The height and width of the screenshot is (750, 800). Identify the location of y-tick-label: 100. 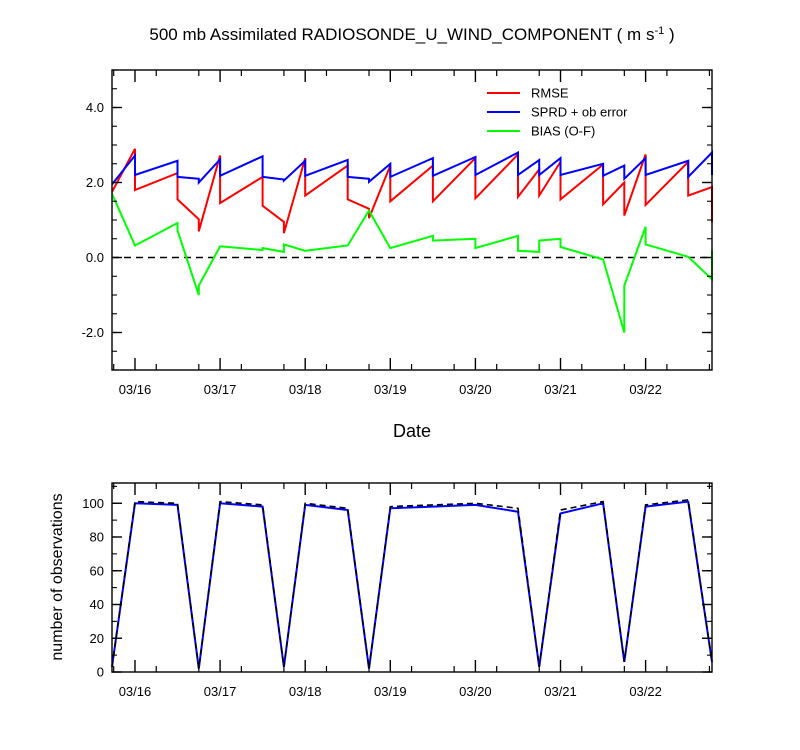
(93, 503).